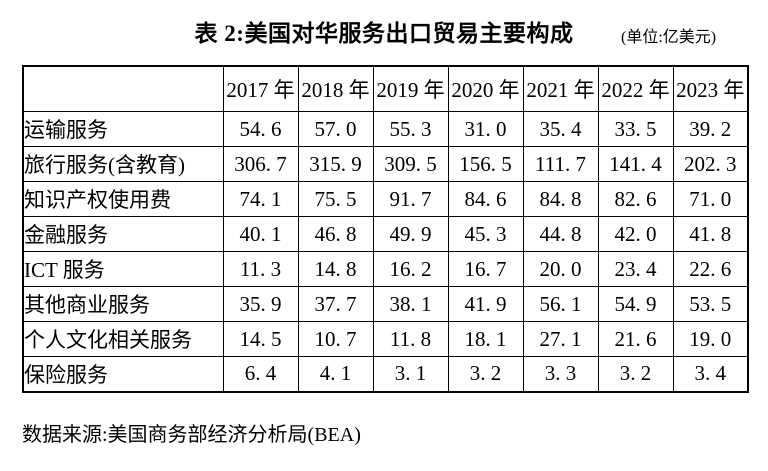  Describe the element at coordinates (485, 199) in the screenshot. I see `value-cell: 84. 6` at that location.